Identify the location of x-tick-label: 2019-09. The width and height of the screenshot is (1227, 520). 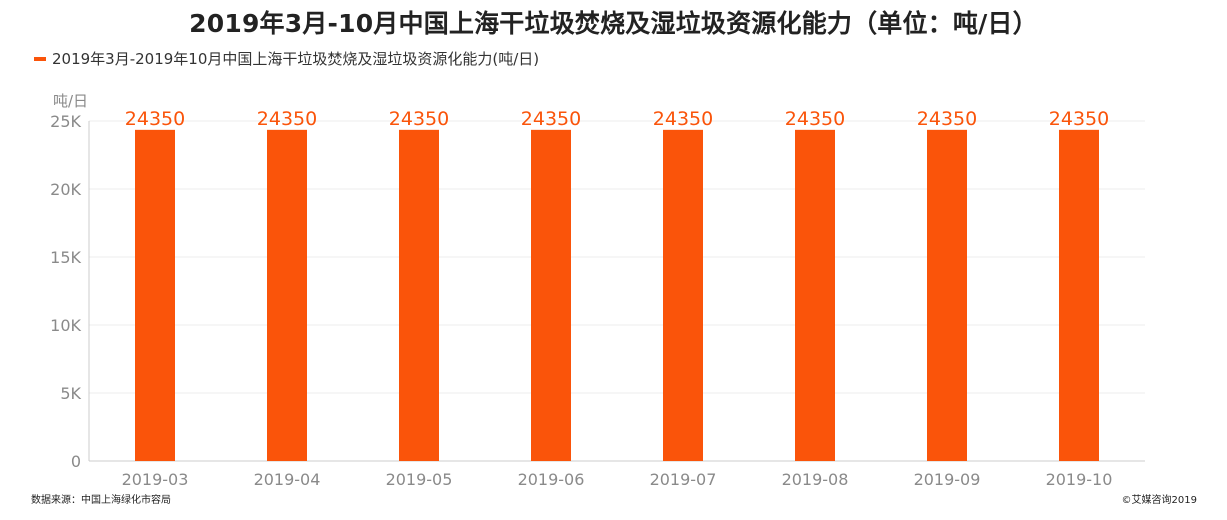
(947, 479).